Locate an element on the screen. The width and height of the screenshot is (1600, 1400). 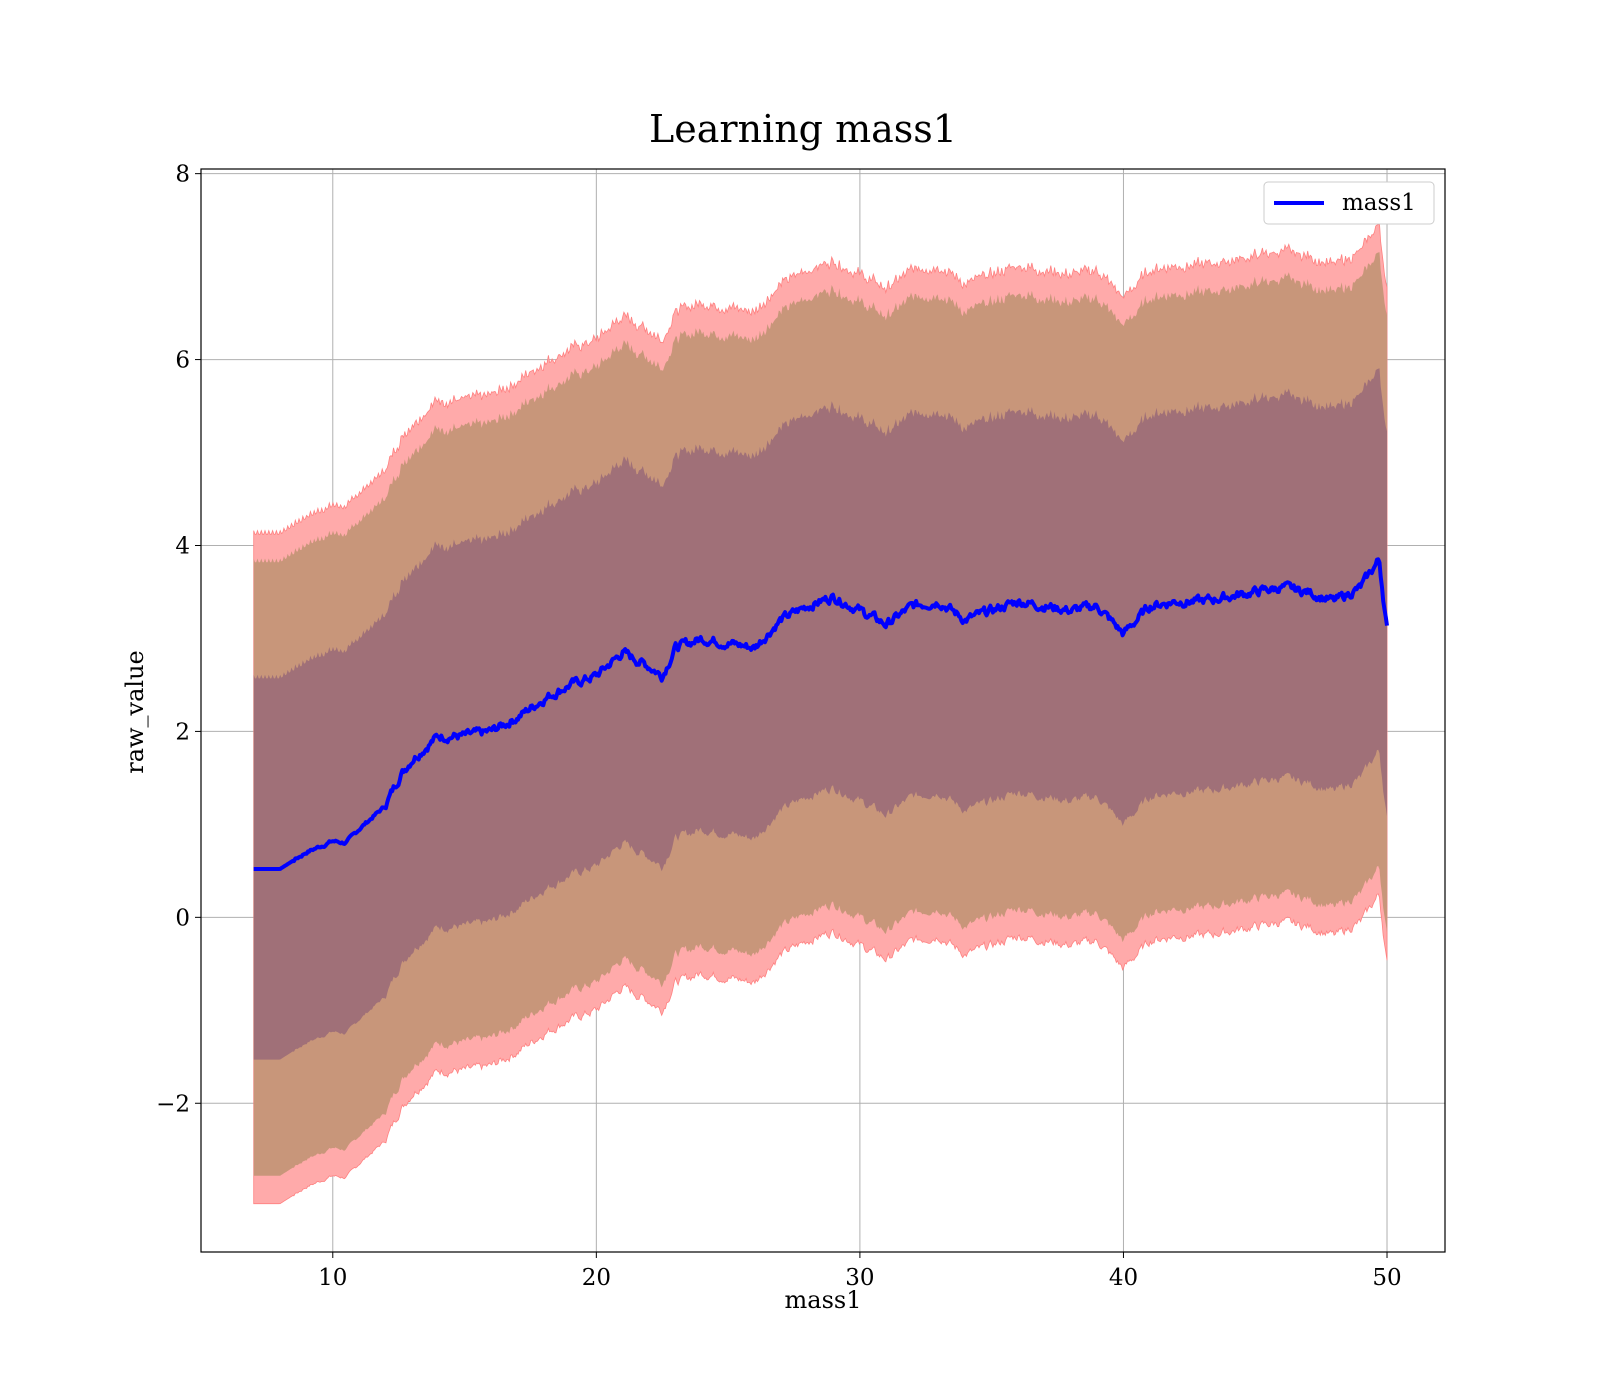
x-tick-label: 20 is located at coordinates (596, 1278).